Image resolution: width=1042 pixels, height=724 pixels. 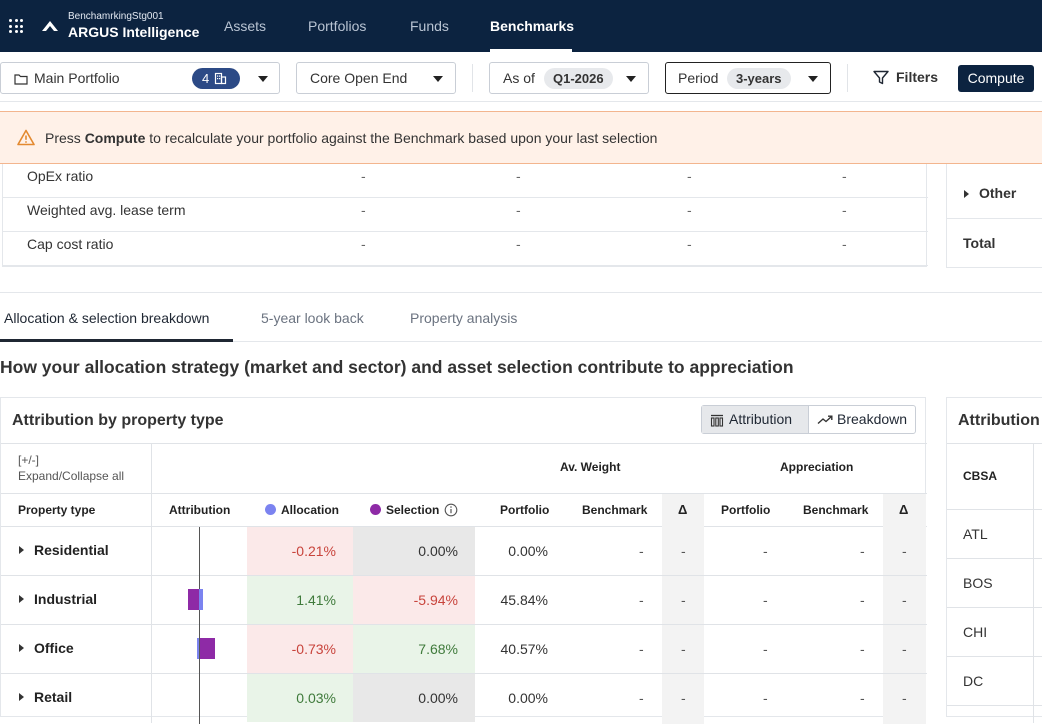 I want to click on info-icon, so click(x=451, y=510).